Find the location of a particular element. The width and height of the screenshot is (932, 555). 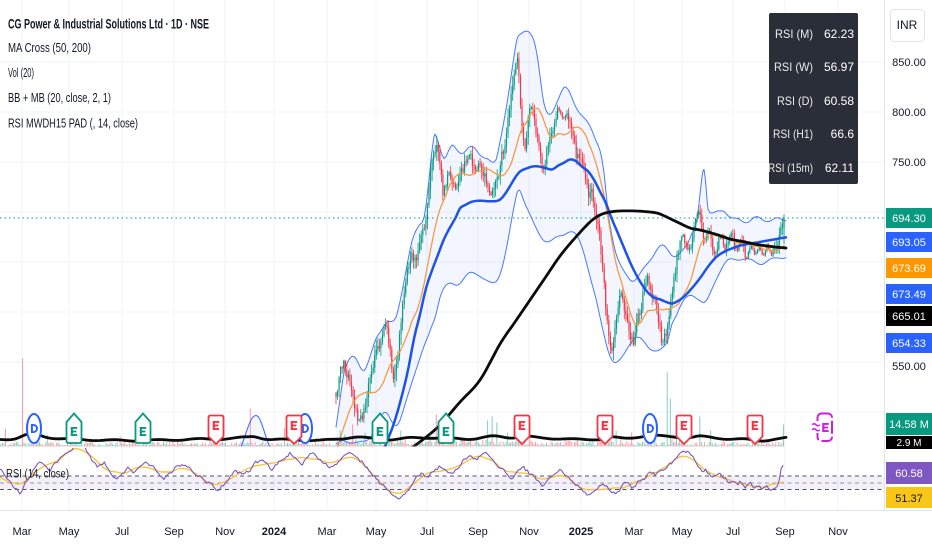

svg-text: 750.00 is located at coordinates (909, 163).